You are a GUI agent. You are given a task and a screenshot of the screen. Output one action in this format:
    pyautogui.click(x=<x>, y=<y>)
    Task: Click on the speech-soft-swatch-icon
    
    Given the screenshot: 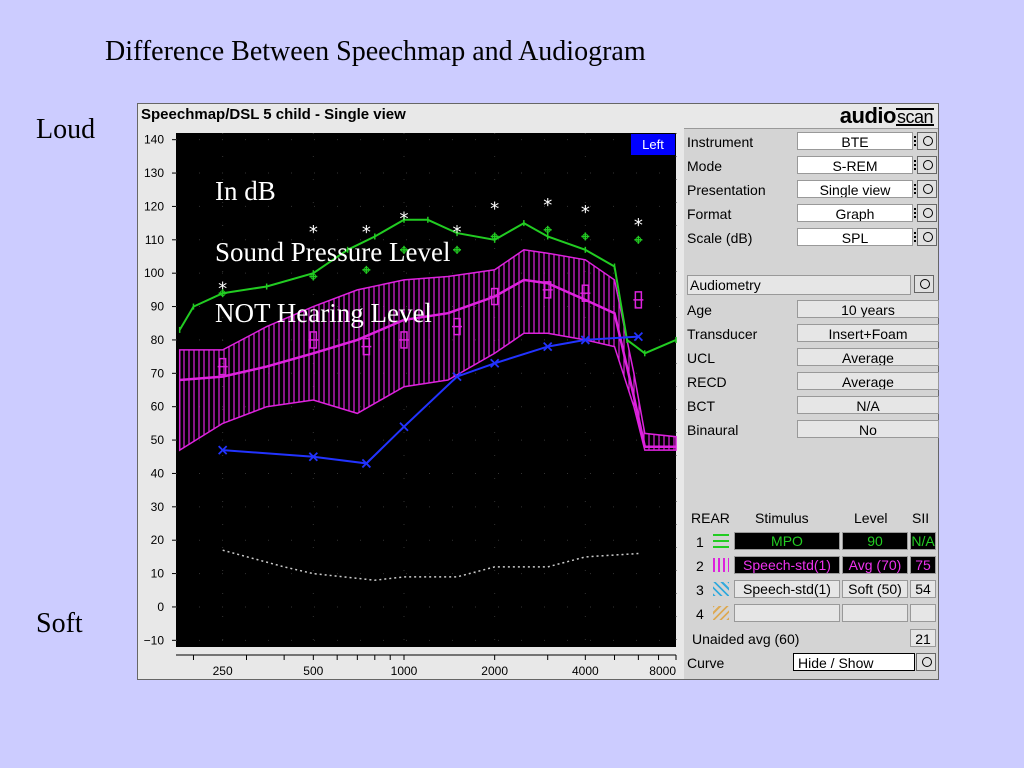 What is the action you would take?
    pyautogui.click(x=721, y=589)
    